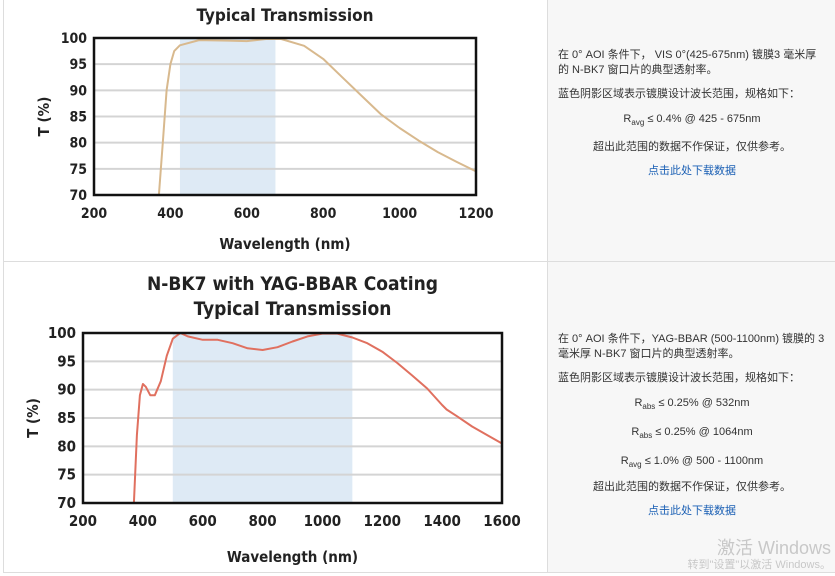 Image resolution: width=835 pixels, height=576 pixels. I want to click on spec-value: ≤ 0.25% @ 532nm, so click(704, 403).